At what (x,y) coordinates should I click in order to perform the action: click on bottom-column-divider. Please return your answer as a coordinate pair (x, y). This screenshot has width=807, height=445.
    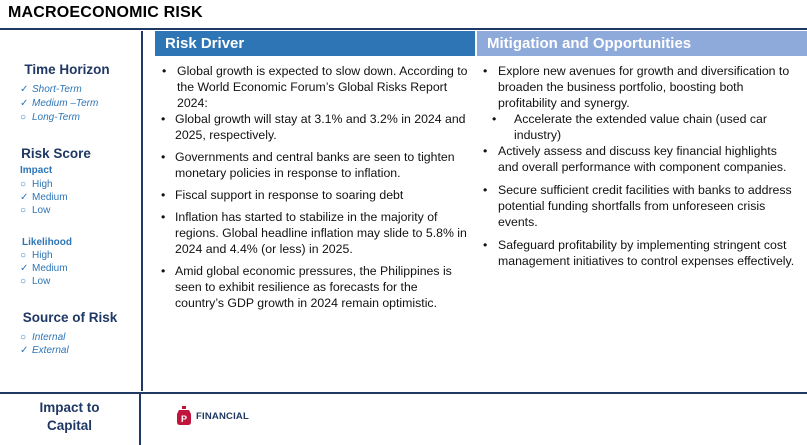
    Looking at the image, I should click on (140, 419).